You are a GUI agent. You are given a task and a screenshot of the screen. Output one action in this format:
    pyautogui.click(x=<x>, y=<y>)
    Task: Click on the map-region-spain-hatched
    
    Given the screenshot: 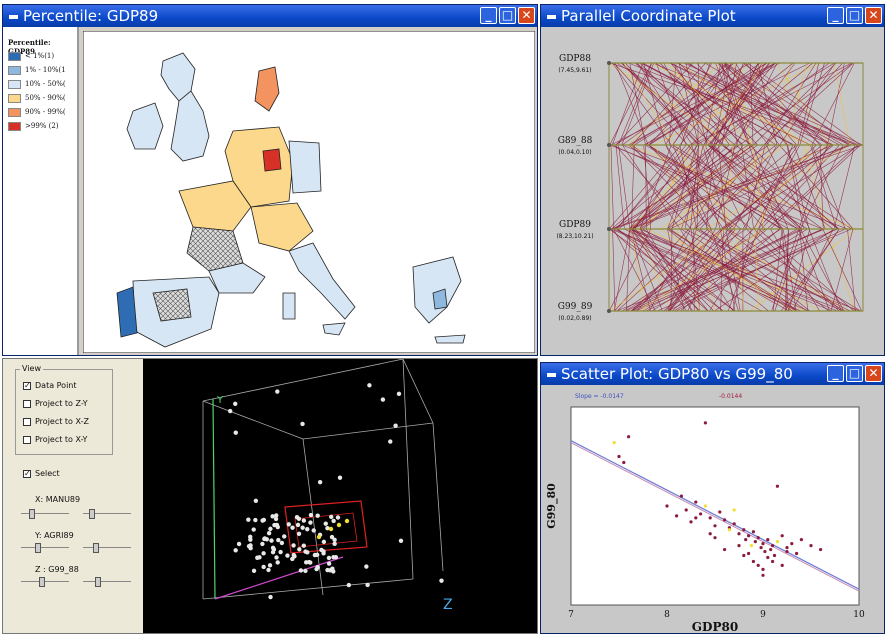 What is the action you would take?
    pyautogui.click(x=172, y=305)
    